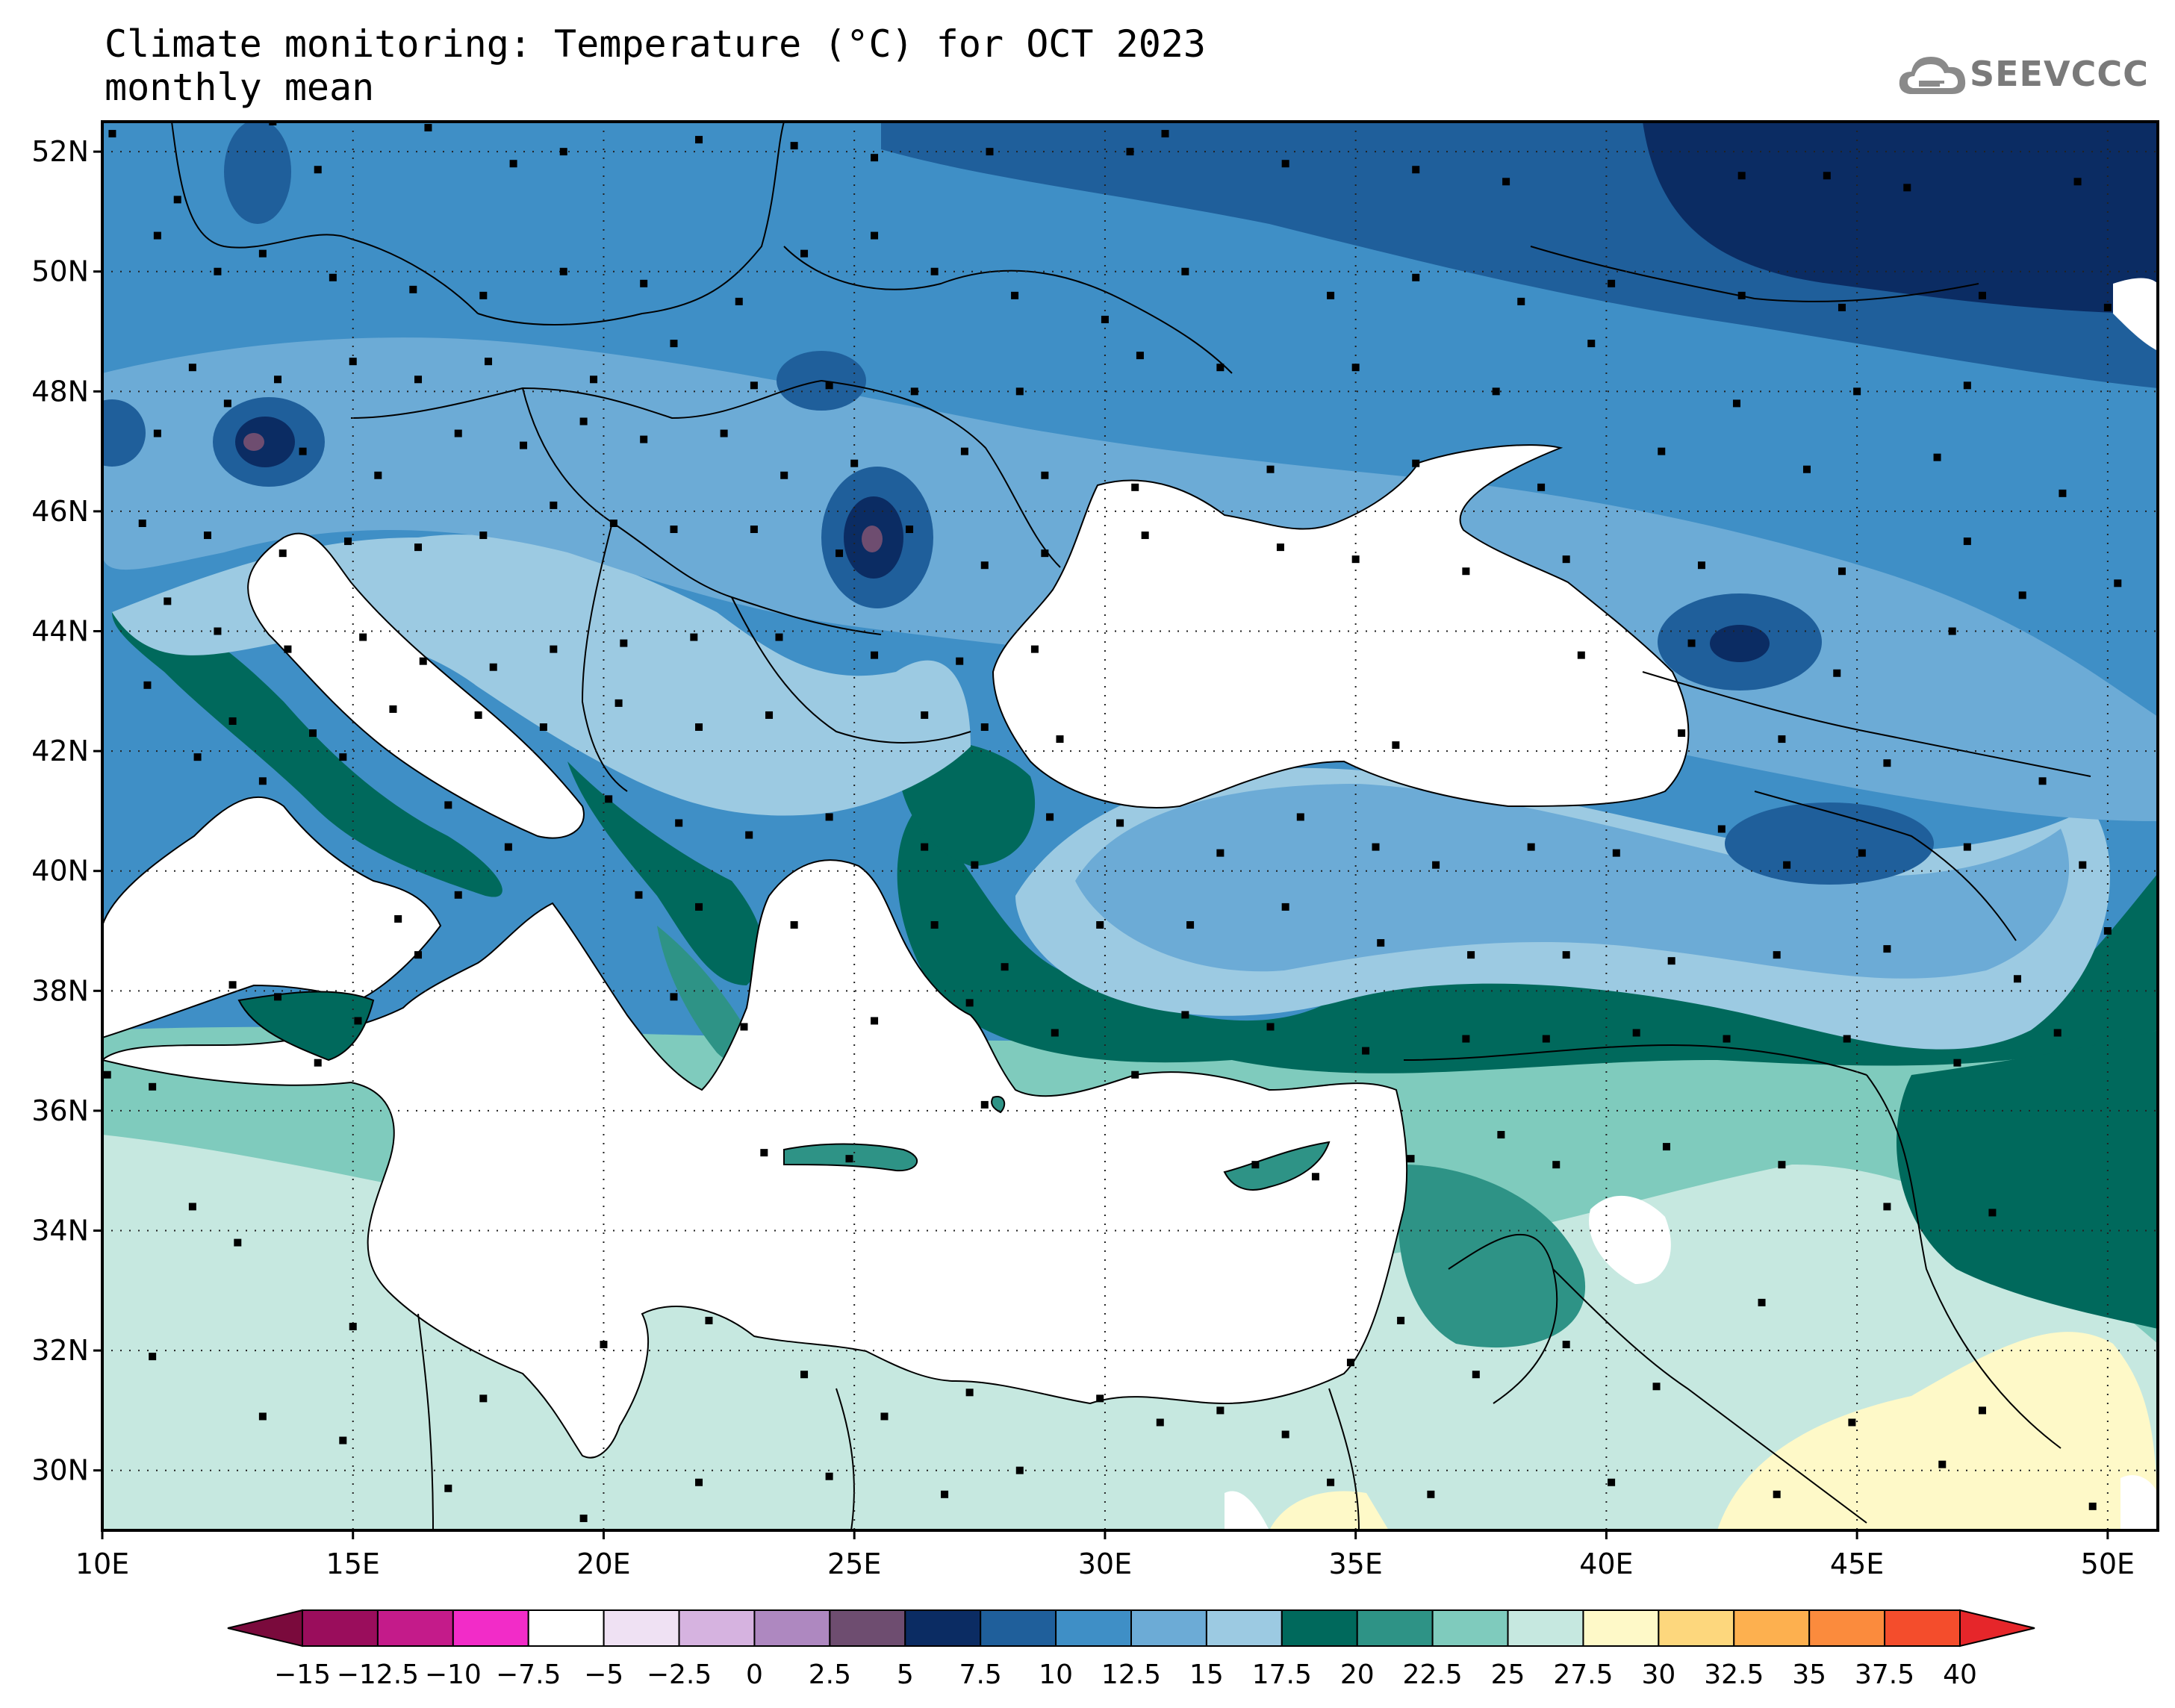  Describe the element at coordinates (306, 1026) in the screenshot. I see `island-sicily` at that location.